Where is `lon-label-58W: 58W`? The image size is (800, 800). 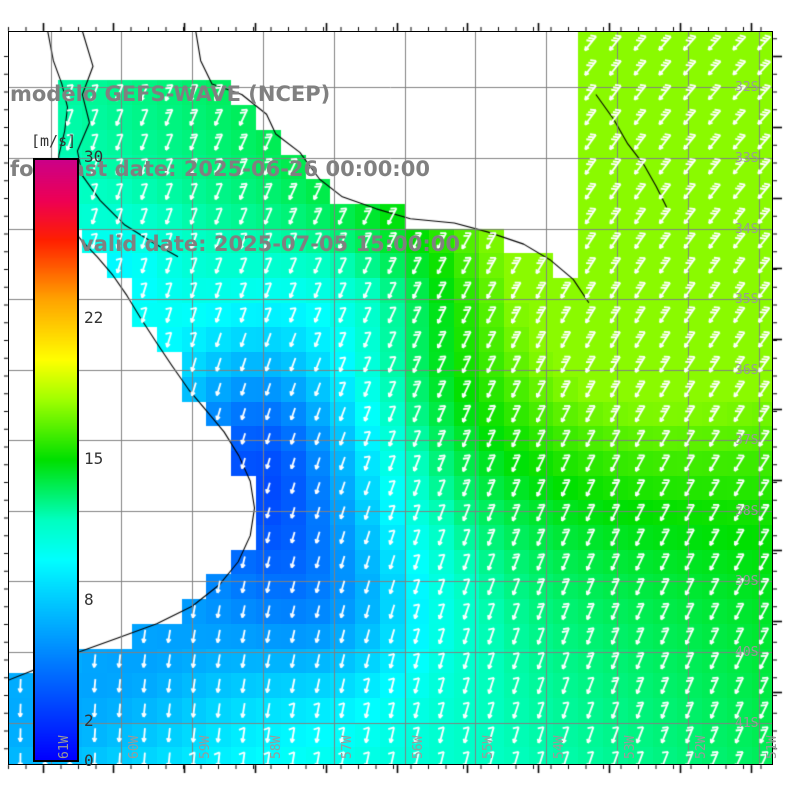 lon-label-58W: 58W is located at coordinates (276, 747).